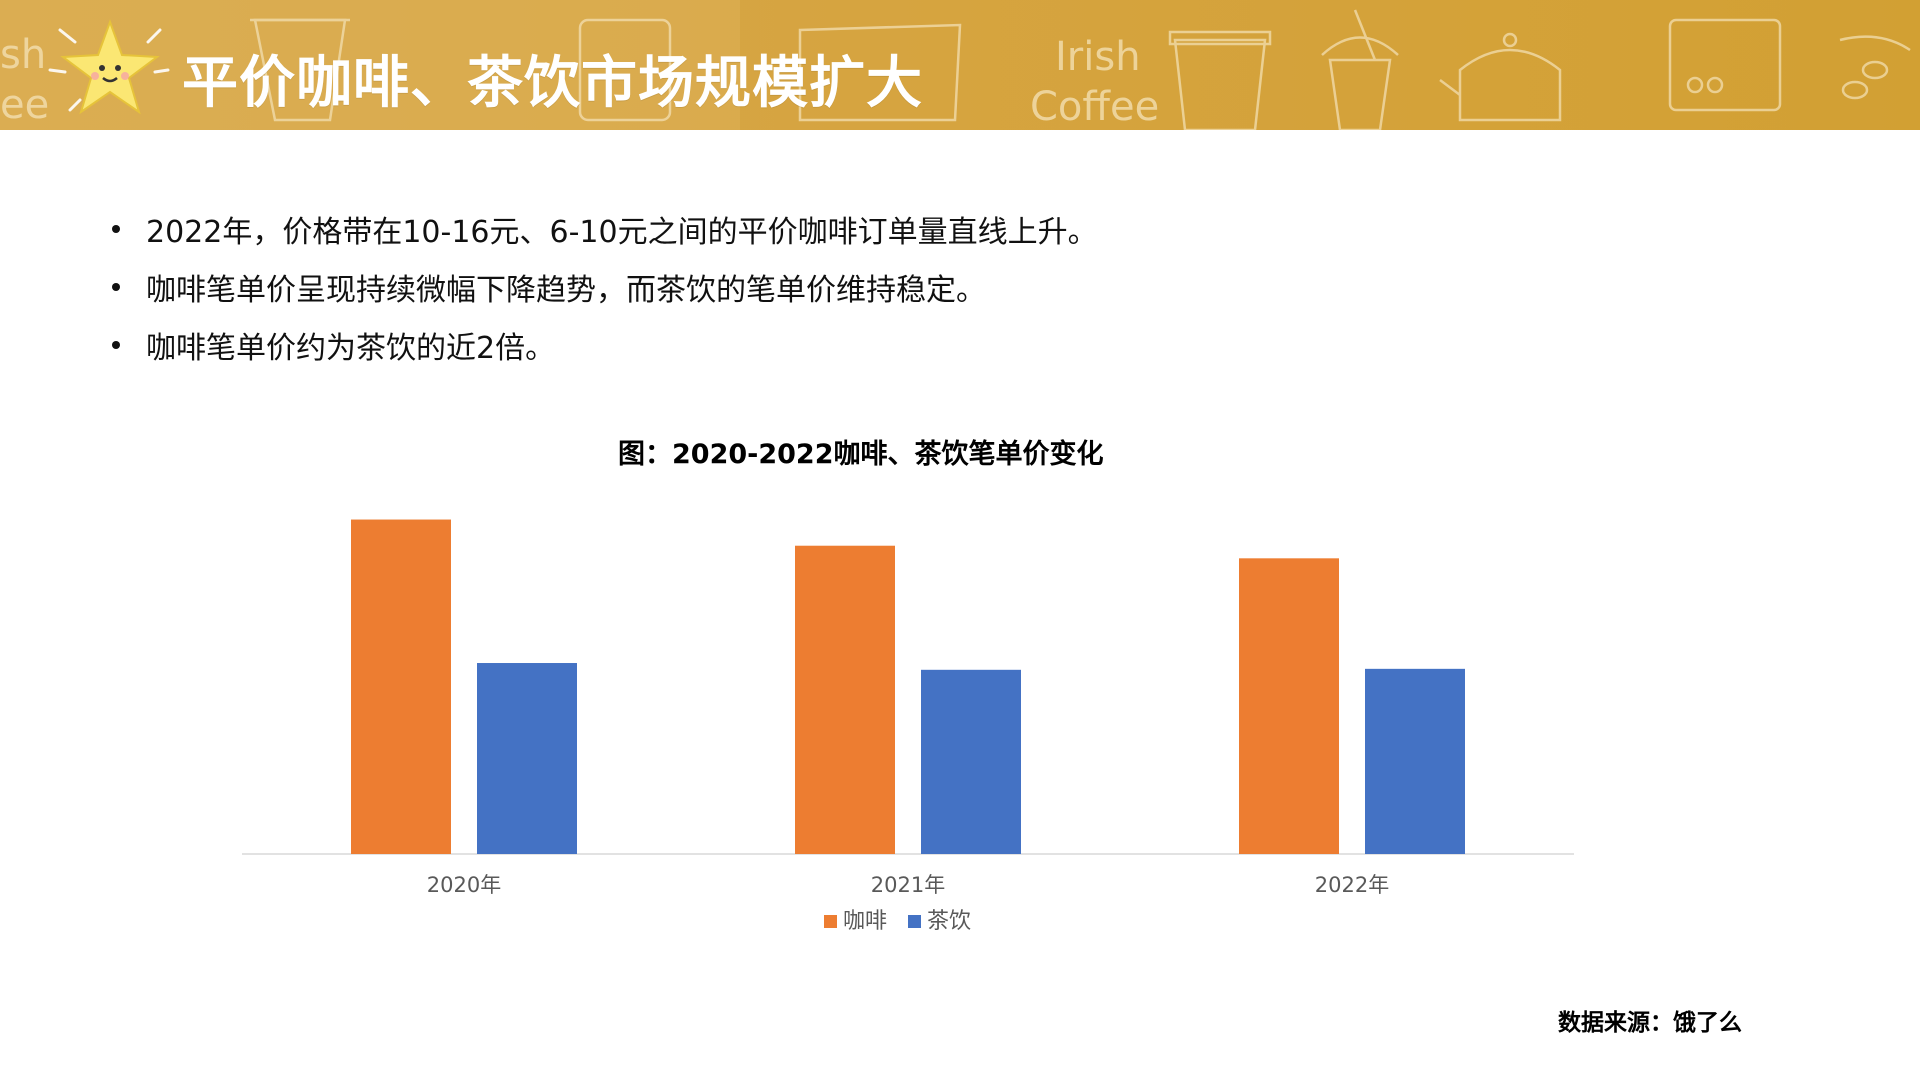 The image size is (1920, 1080). What do you see at coordinates (971, 761) in the screenshot?
I see `bar-茶饮-2021年` at bounding box center [971, 761].